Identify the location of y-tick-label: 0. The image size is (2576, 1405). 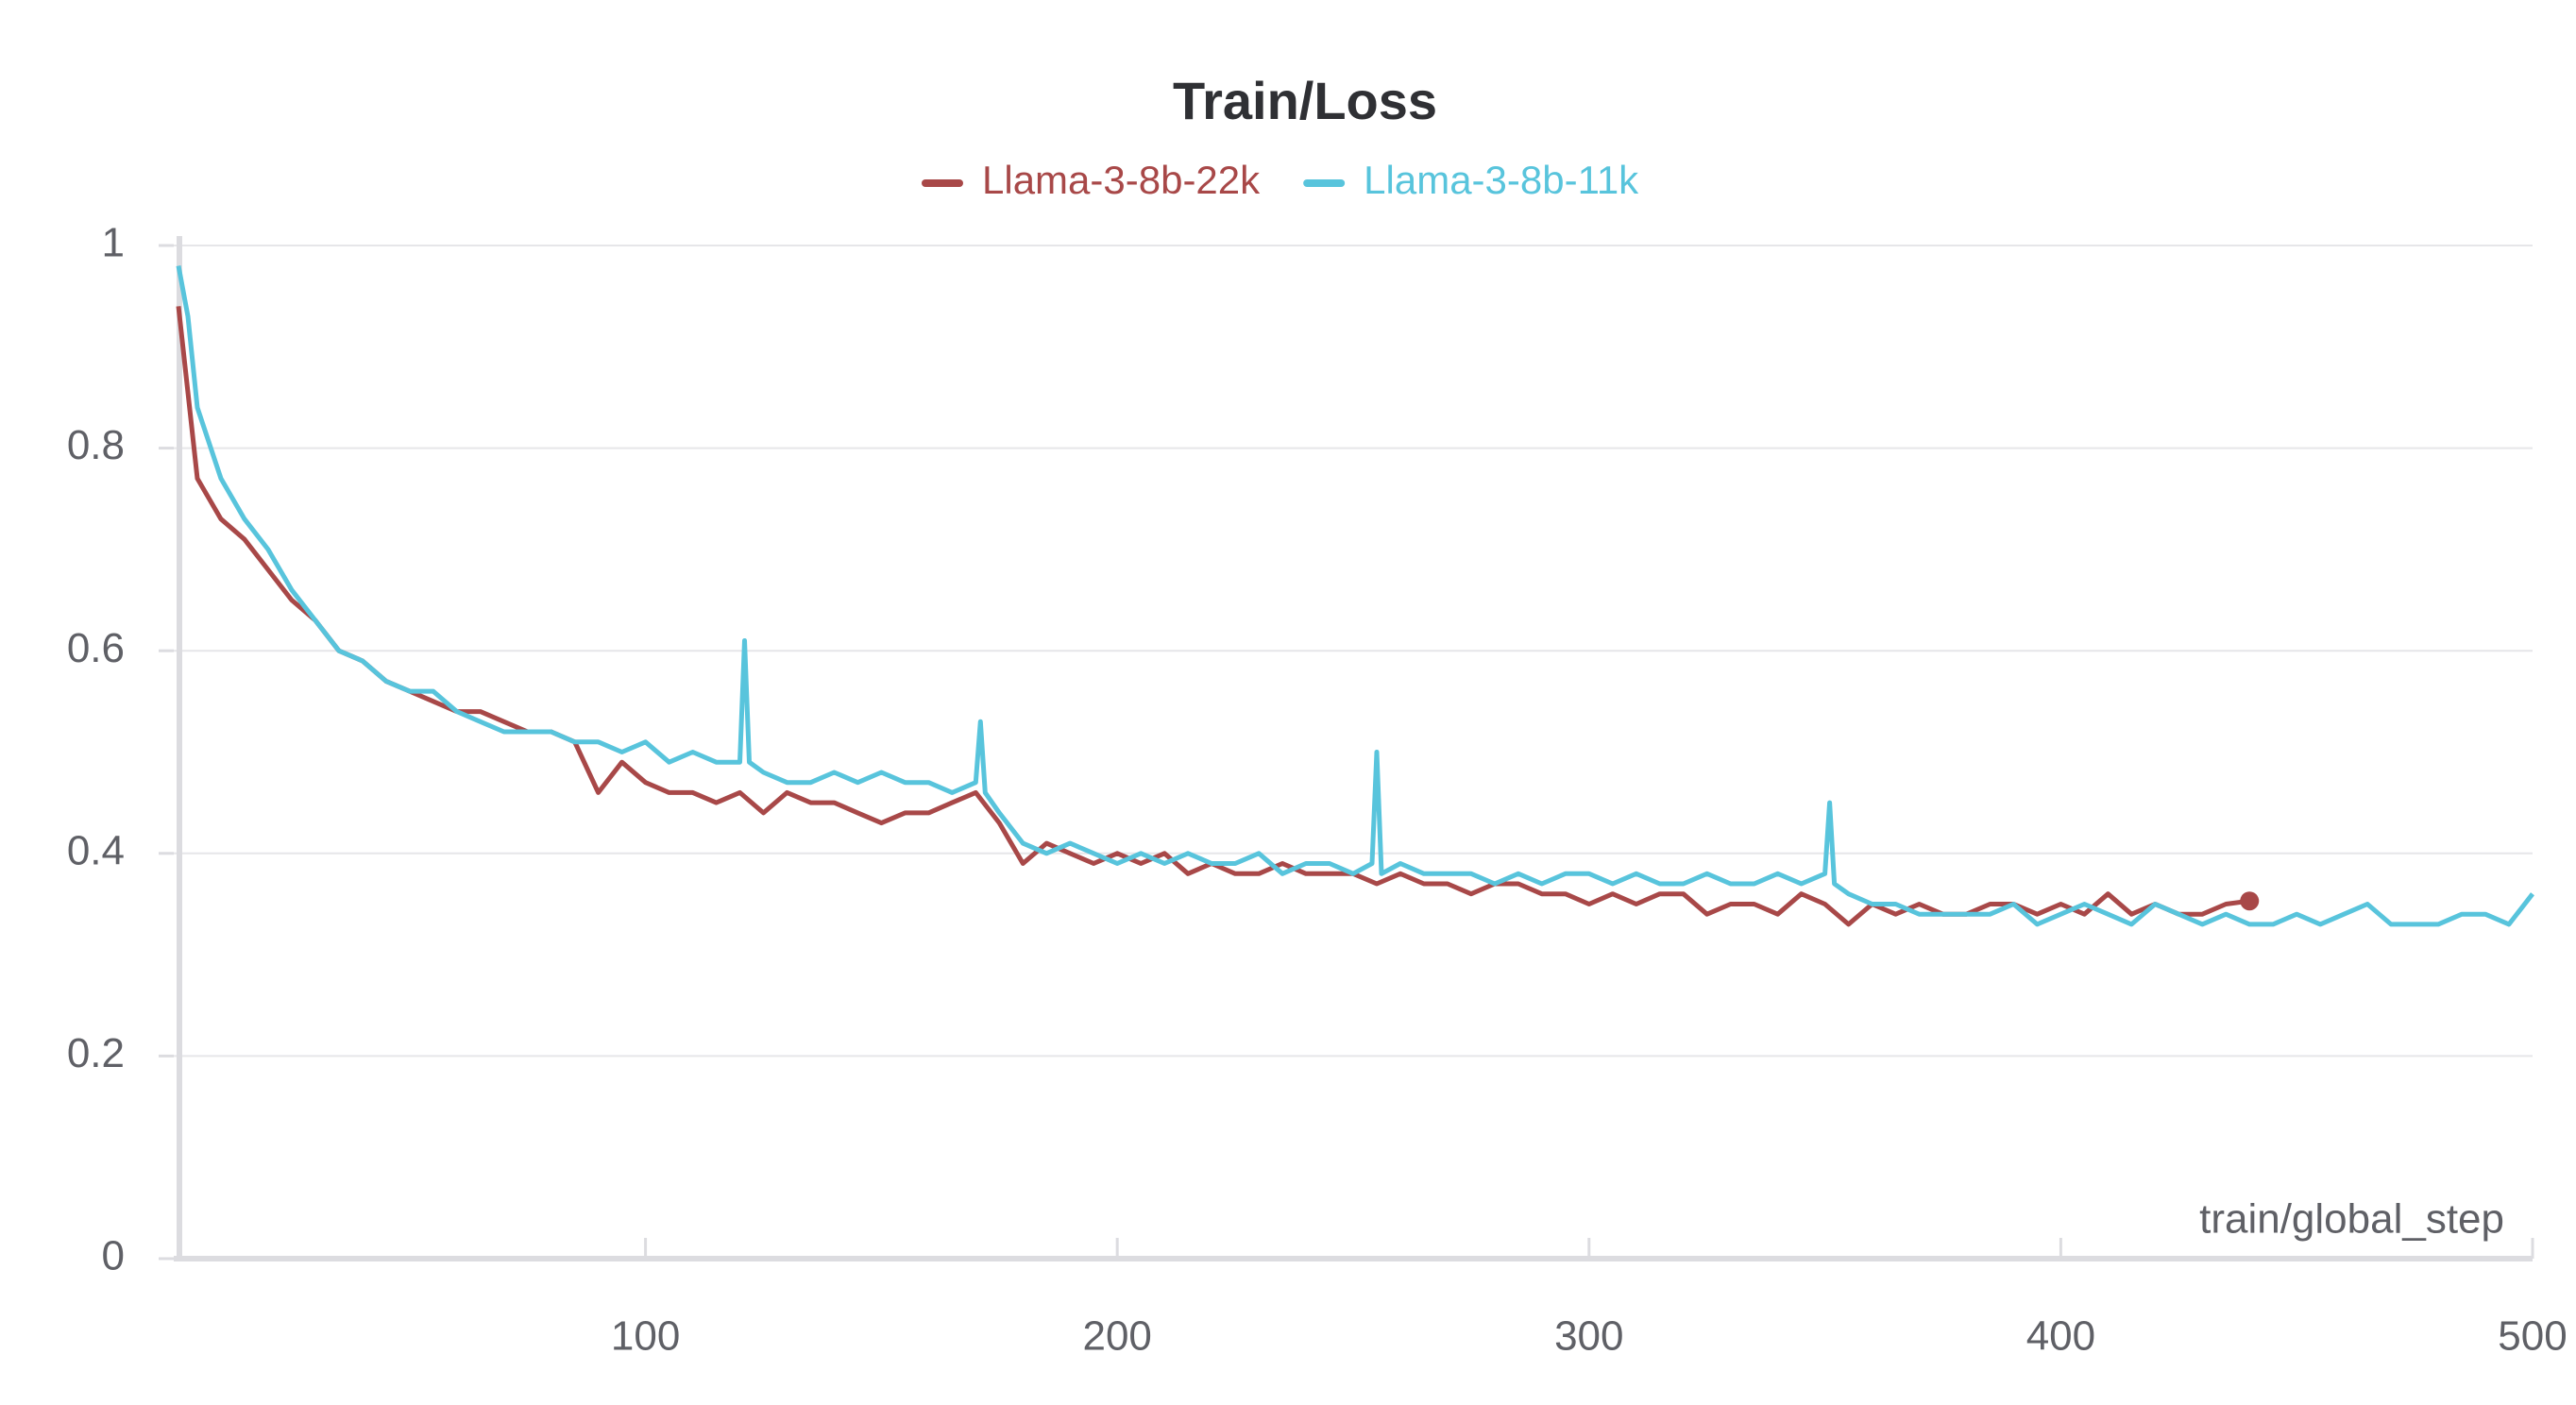
(113, 1256).